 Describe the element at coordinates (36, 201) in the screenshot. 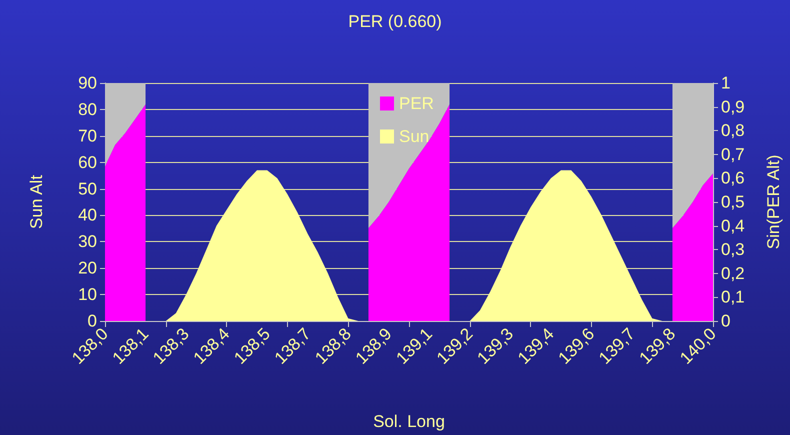

I see `y-axis-title: Sun Alt` at that location.